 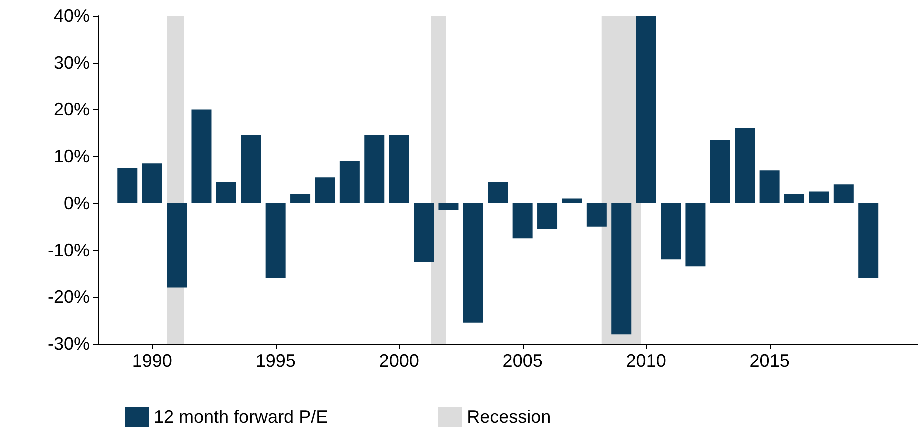 What do you see at coordinates (72, 62) in the screenshot?
I see `y-tick-label: 30%` at bounding box center [72, 62].